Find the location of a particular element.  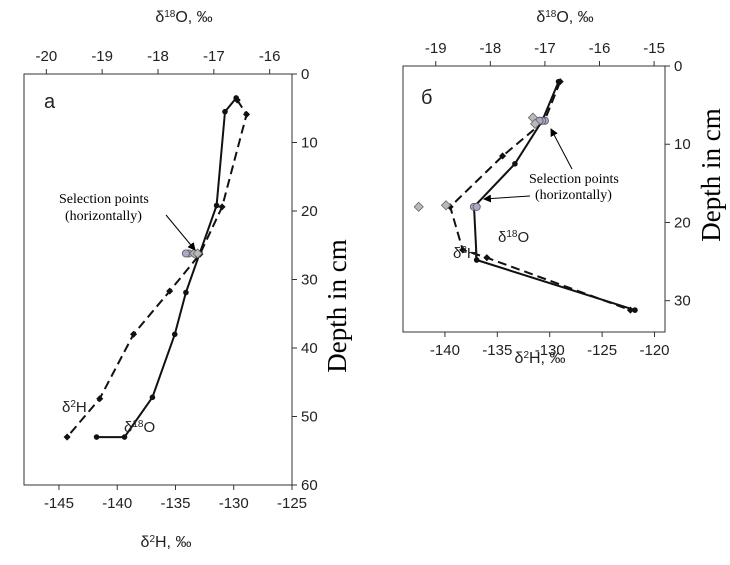

panel-b-selection-annotation: Selection points (horizontally) is located at coordinates (551, 165).